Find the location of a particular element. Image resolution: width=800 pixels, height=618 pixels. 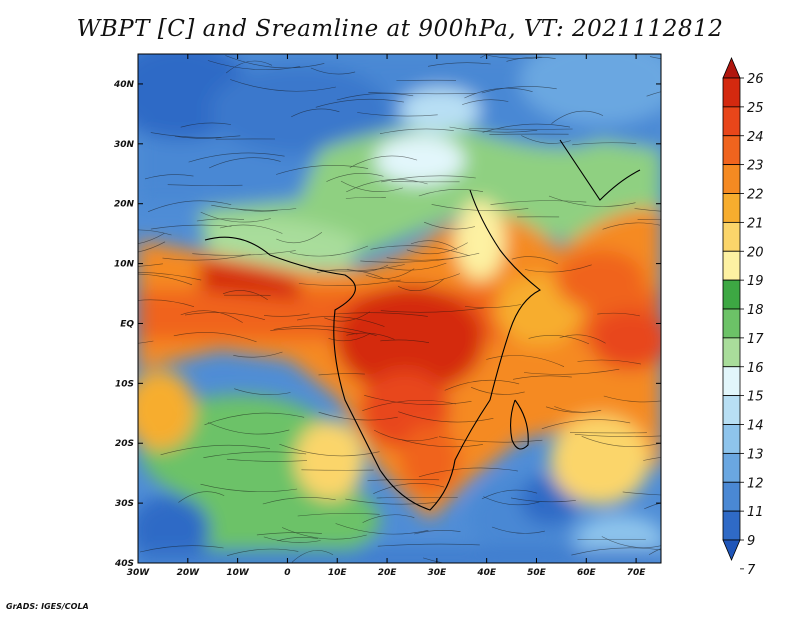

lon-label: 20W is located at coordinates (189, 573).